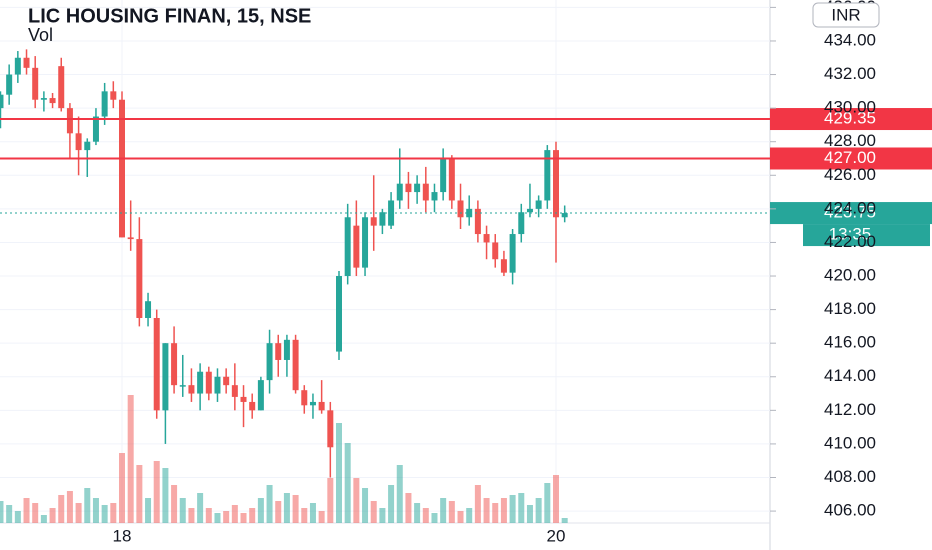 The width and height of the screenshot is (932, 550). I want to click on price-line-label: 427.00, so click(850, 157).